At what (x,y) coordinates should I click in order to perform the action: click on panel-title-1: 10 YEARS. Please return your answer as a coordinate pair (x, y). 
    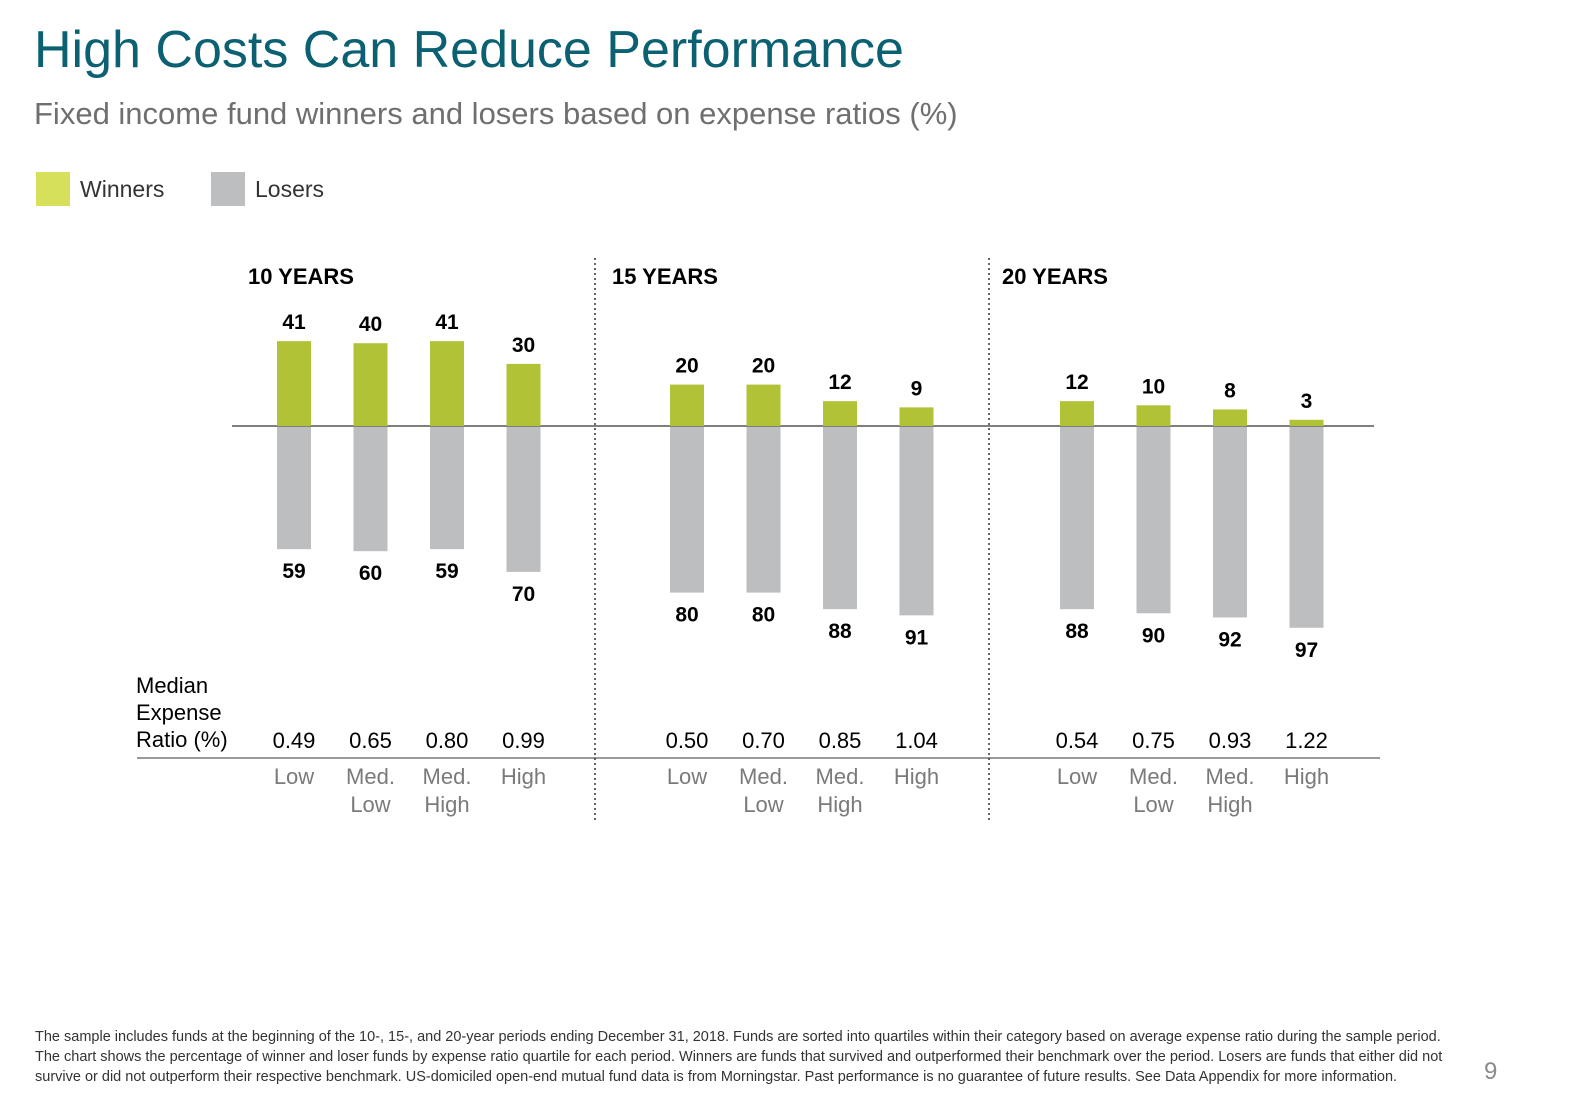
    Looking at the image, I should click on (301, 276).